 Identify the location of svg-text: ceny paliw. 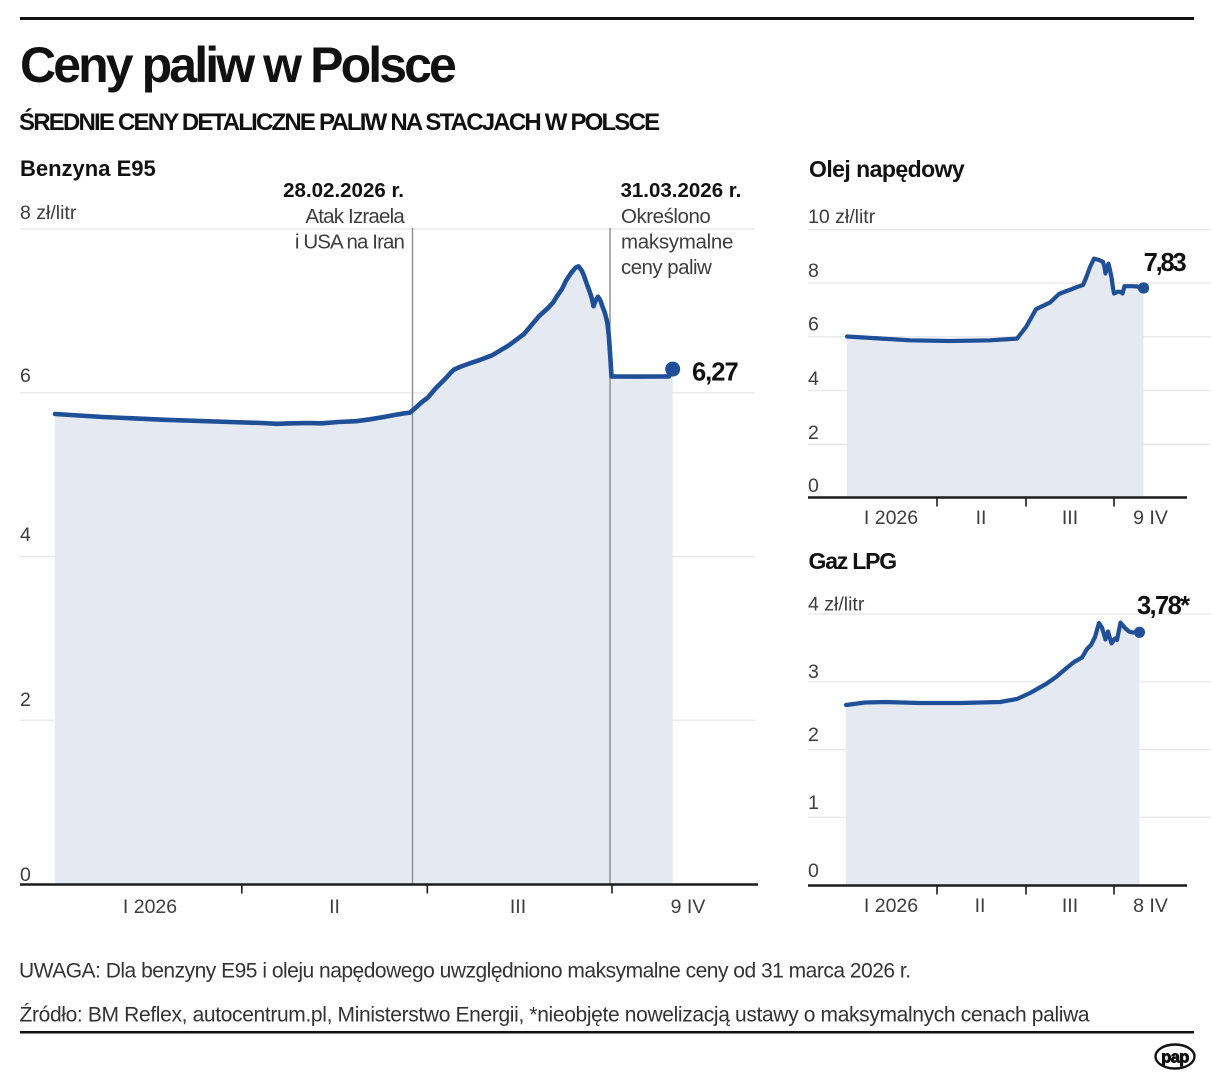
(666, 267).